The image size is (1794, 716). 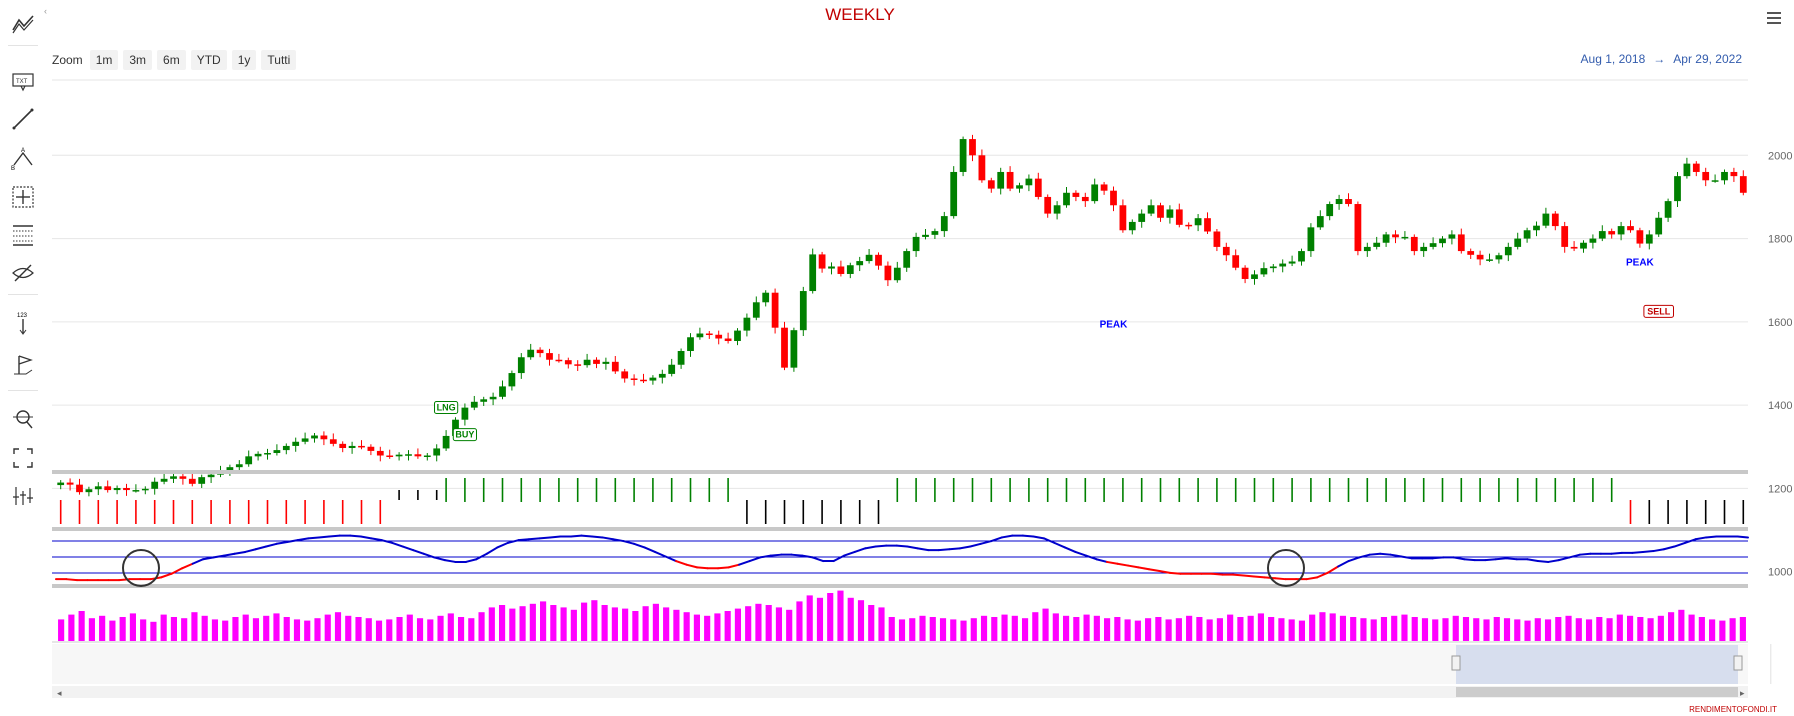 I want to click on scrollbar-track, so click(x=900, y=692).